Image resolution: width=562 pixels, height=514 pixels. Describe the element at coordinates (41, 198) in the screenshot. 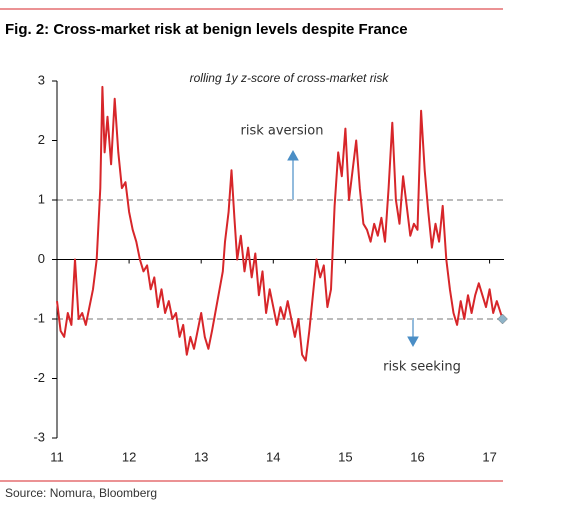

I see `y-tick-label: 1` at that location.